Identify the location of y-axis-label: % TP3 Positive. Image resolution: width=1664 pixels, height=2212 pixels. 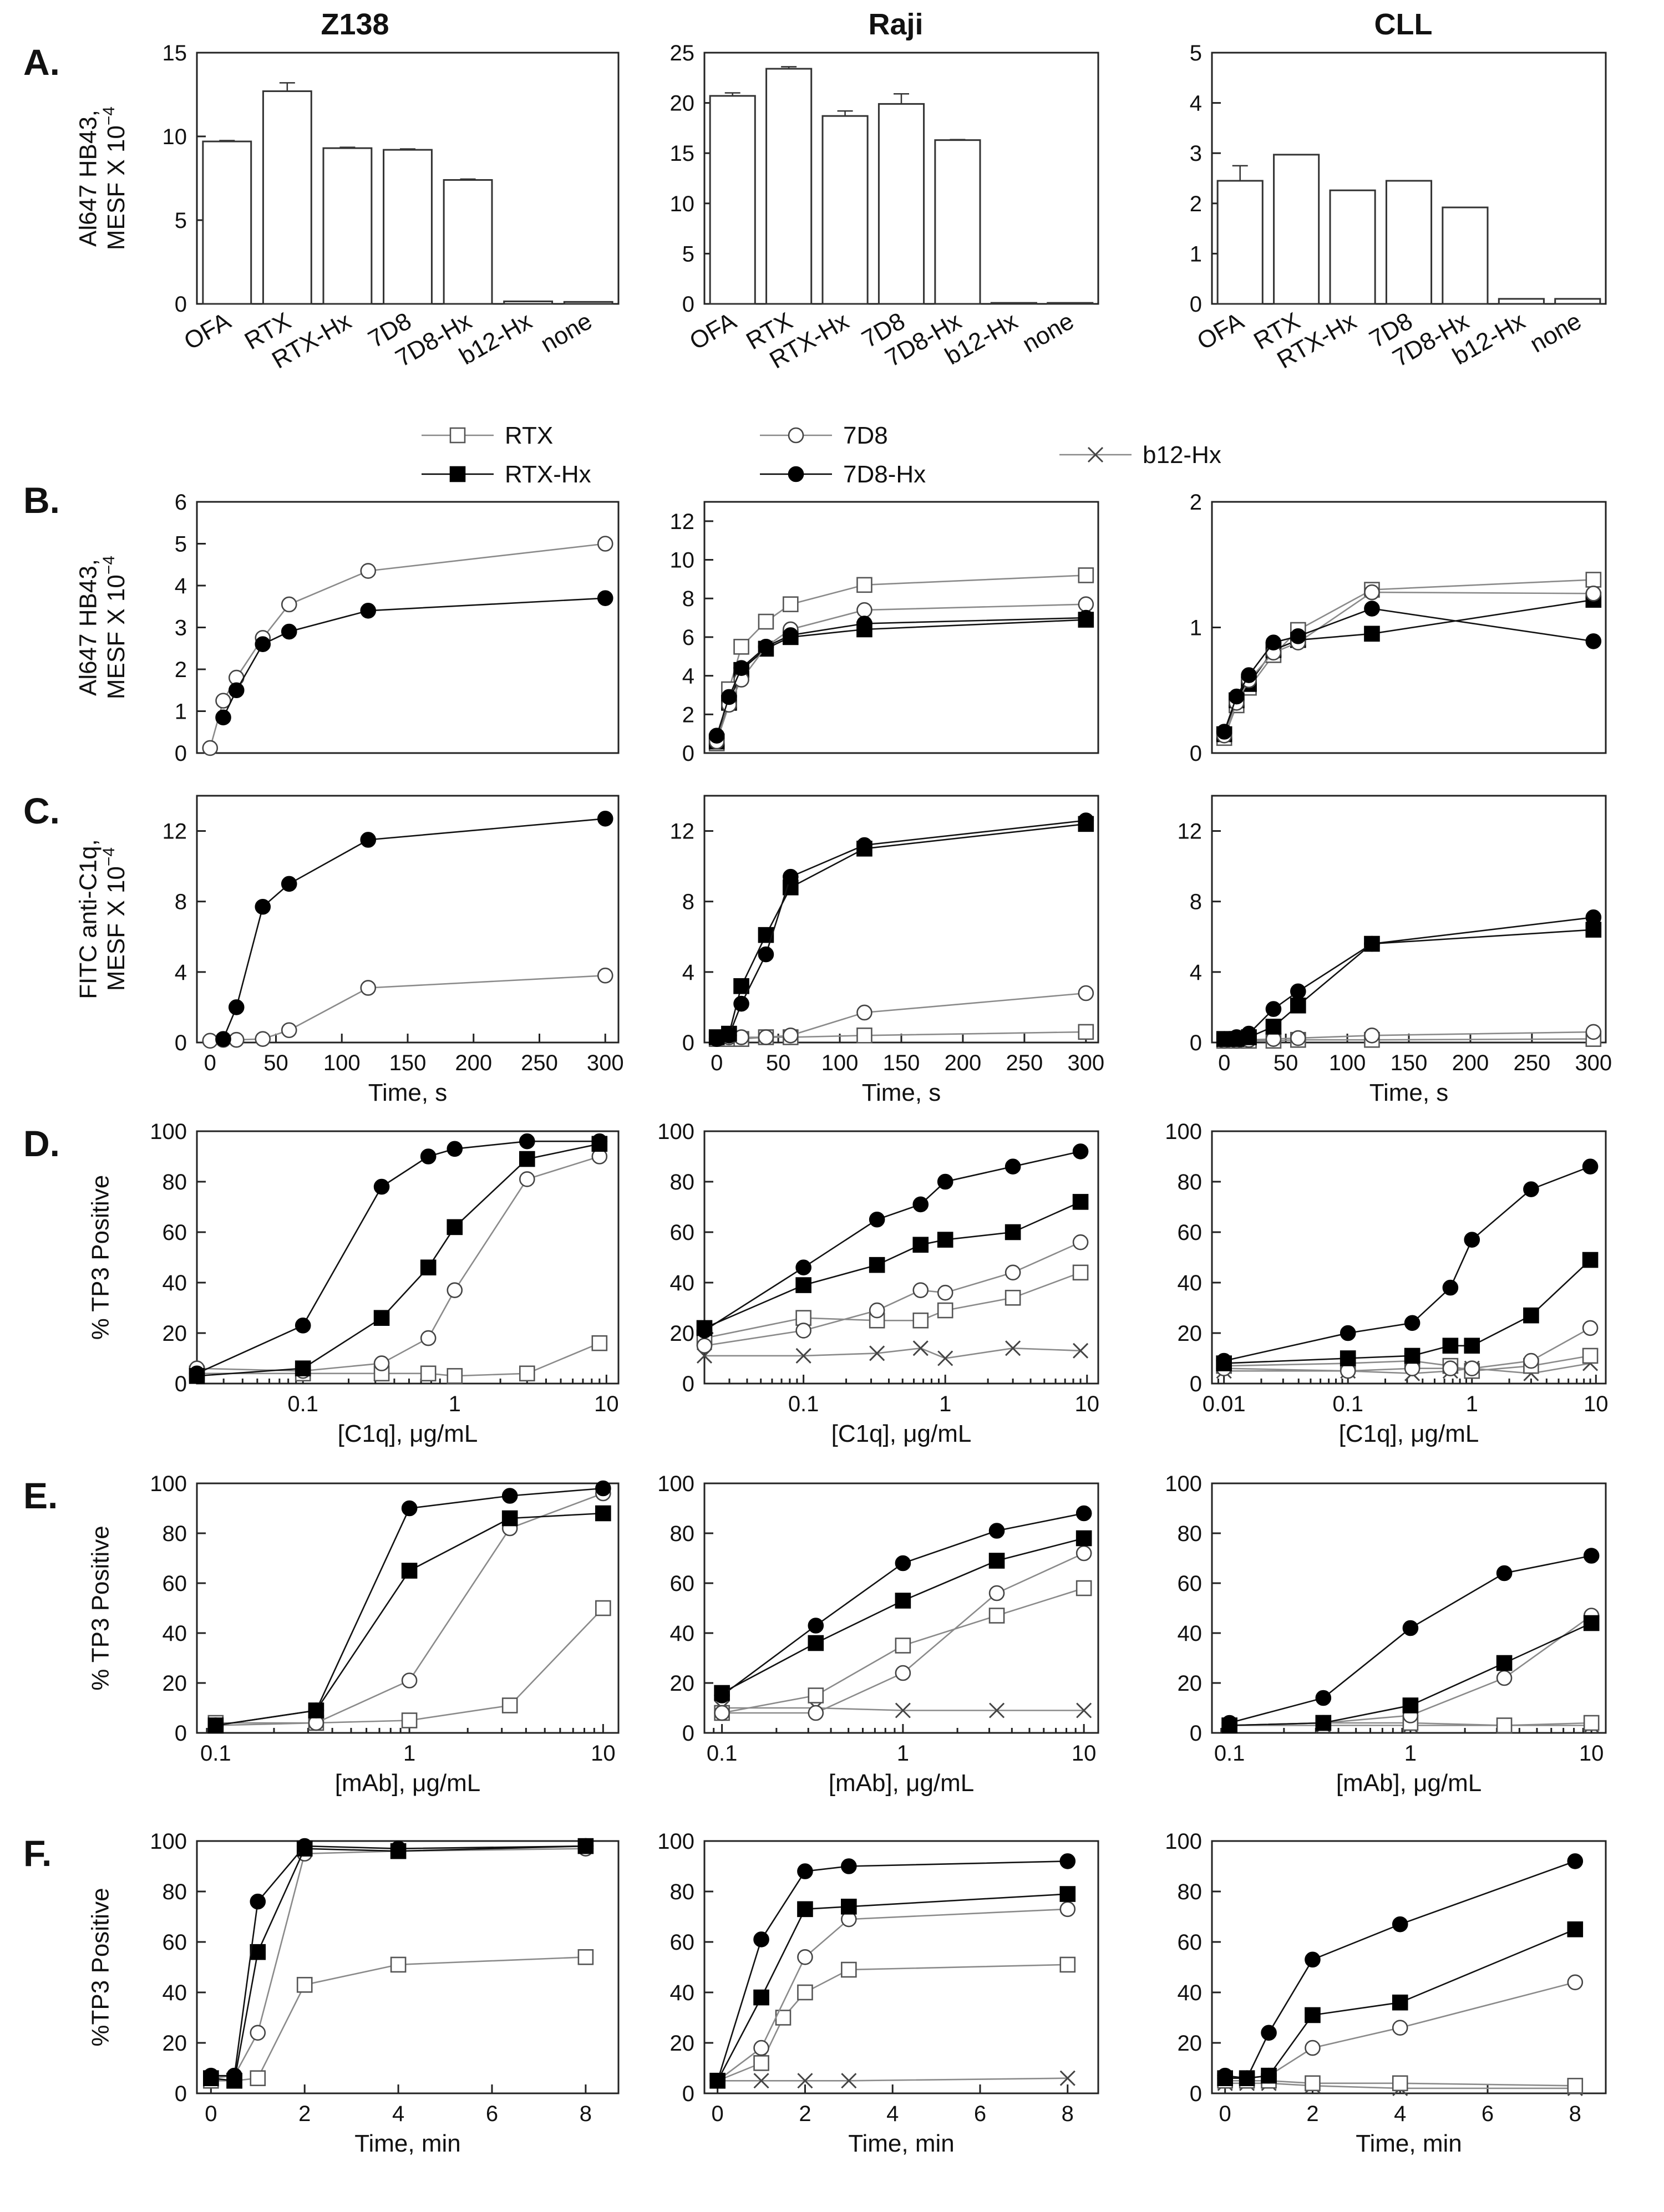
(100, 1608).